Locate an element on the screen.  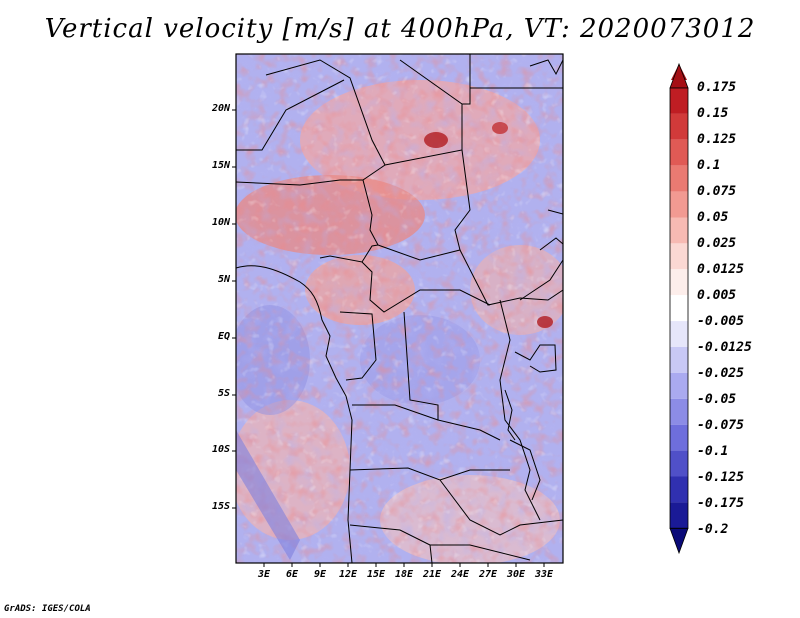
colorbar-cap-high is located at coordinates (679, 75).